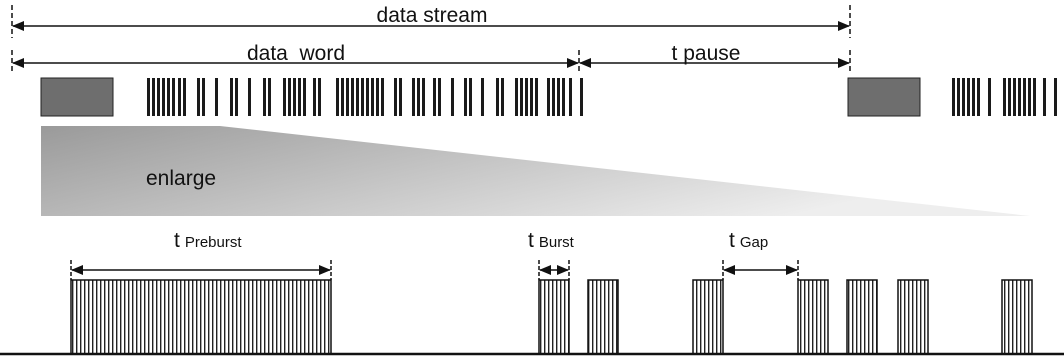 The height and width of the screenshot is (358, 1064). What do you see at coordinates (551, 240) in the screenshot?
I see `t-burst-label: t Burst` at bounding box center [551, 240].